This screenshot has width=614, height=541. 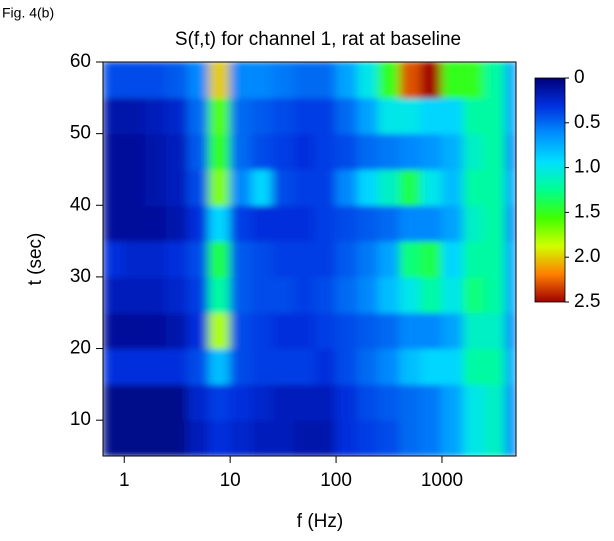 What do you see at coordinates (80, 204) in the screenshot?
I see `y-tick-label: 40` at bounding box center [80, 204].